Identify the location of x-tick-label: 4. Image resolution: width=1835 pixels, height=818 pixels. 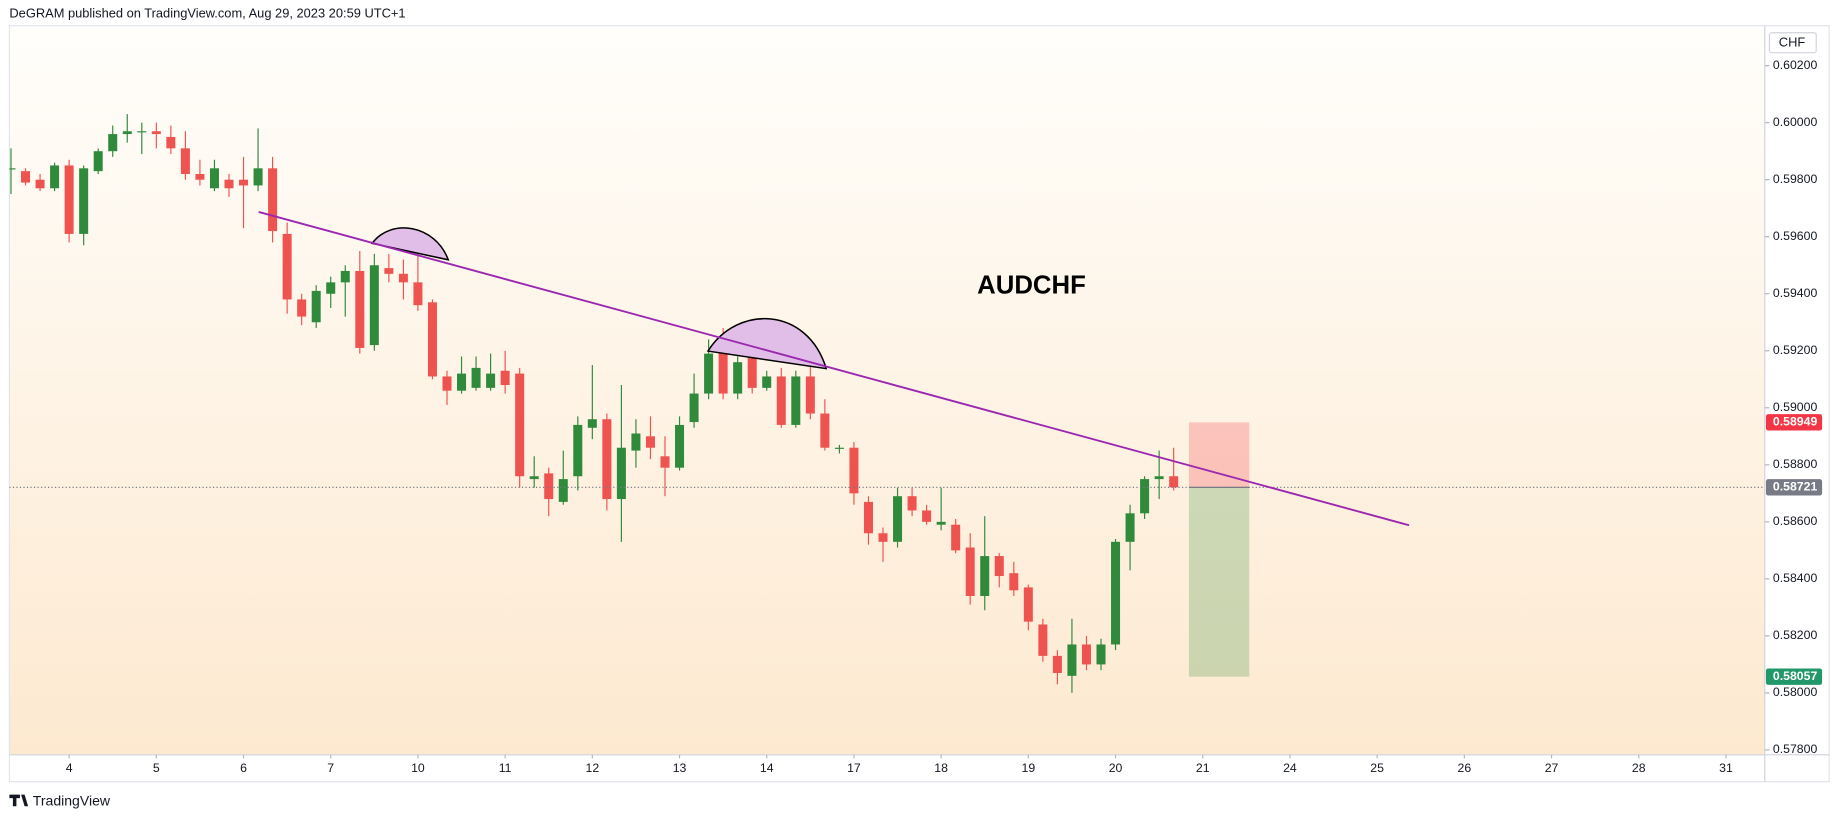
(69, 768).